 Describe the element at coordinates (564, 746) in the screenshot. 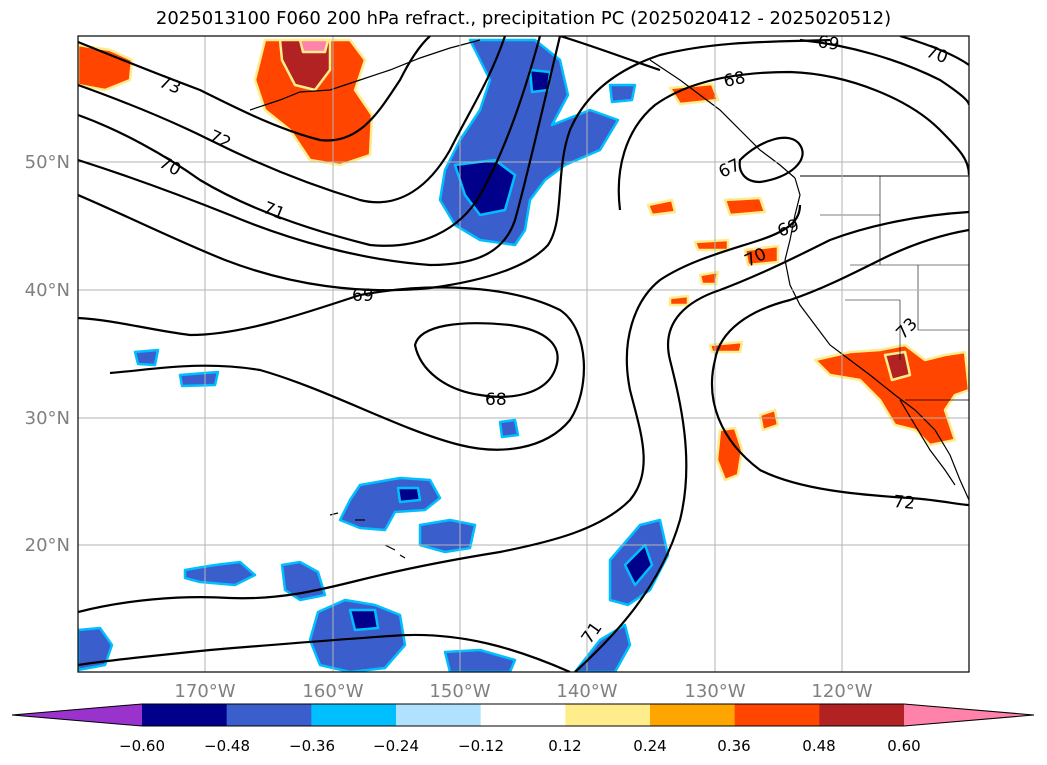

I see `colorbar-tick: 0.12` at that location.